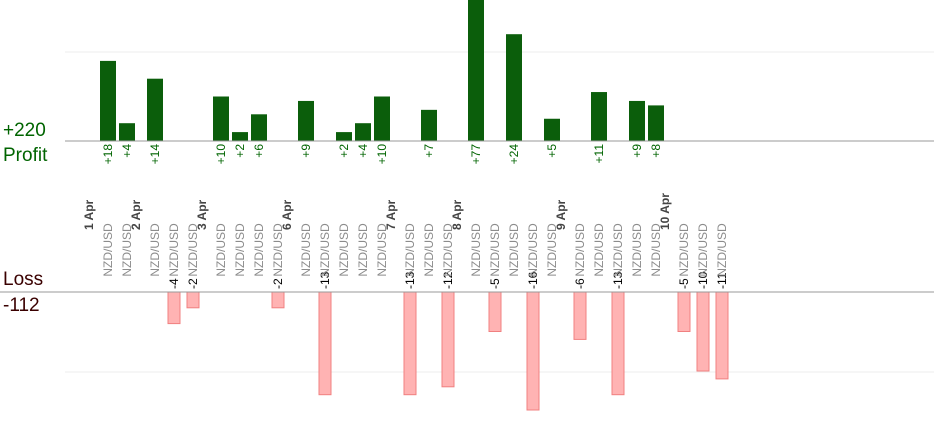 This screenshot has height=425, width=934. I want to click on date-label: 3 Apr, so click(202, 214).